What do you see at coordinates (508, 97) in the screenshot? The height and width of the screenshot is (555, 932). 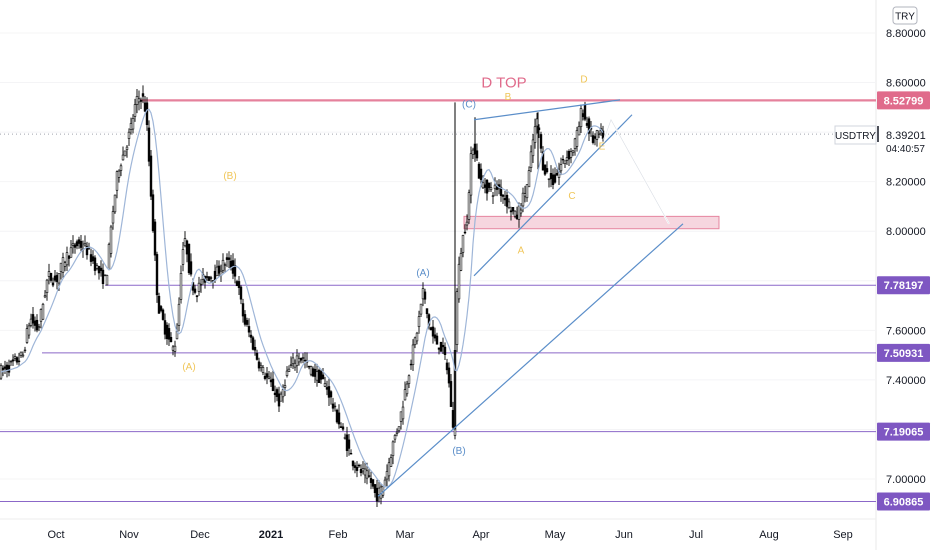 I see `wave-label: B` at bounding box center [508, 97].